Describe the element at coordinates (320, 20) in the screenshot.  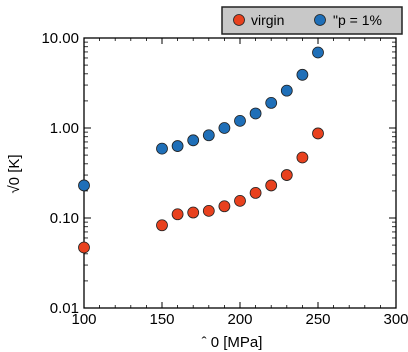
I see `legend-marker-prestrained` at that location.